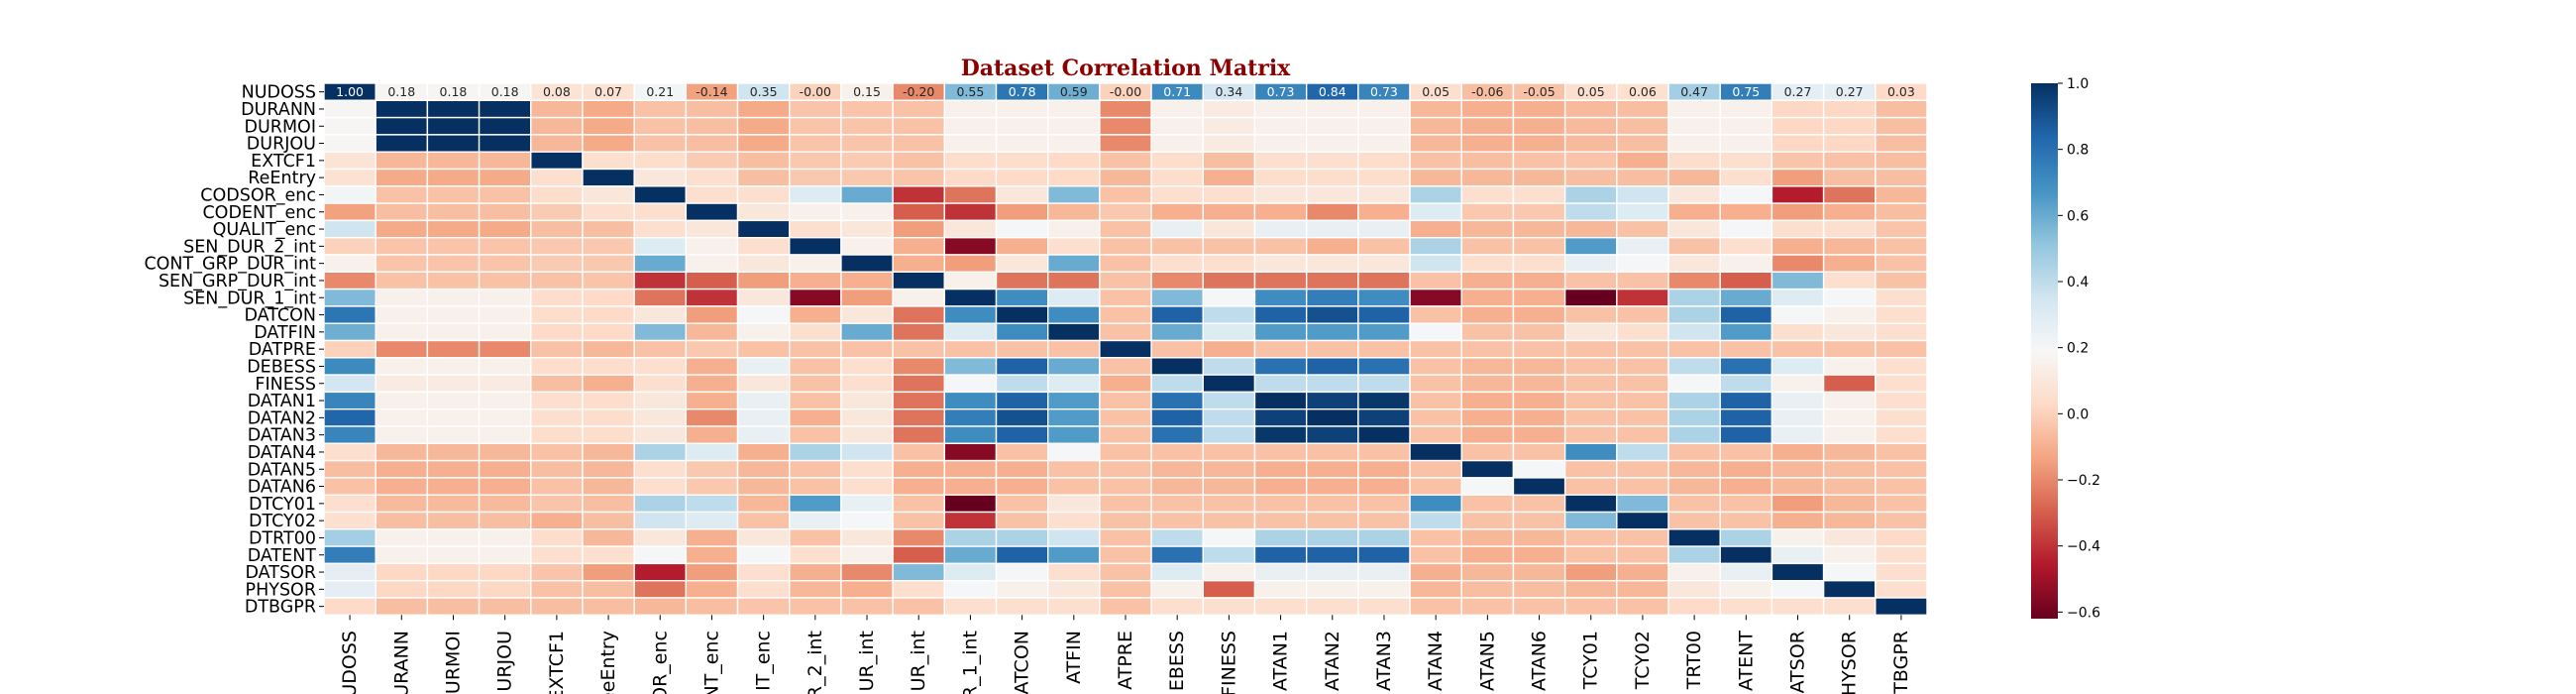 This screenshot has width=2576, height=694. Describe the element at coordinates (557, 91) in the screenshot. I see `cell-annotation: 0.08` at that location.